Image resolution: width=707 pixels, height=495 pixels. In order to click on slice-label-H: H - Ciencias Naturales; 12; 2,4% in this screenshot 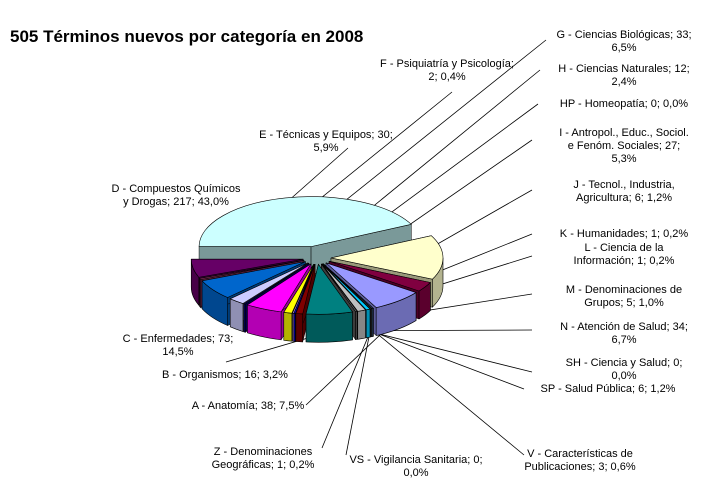, I will do `click(623, 75)`.